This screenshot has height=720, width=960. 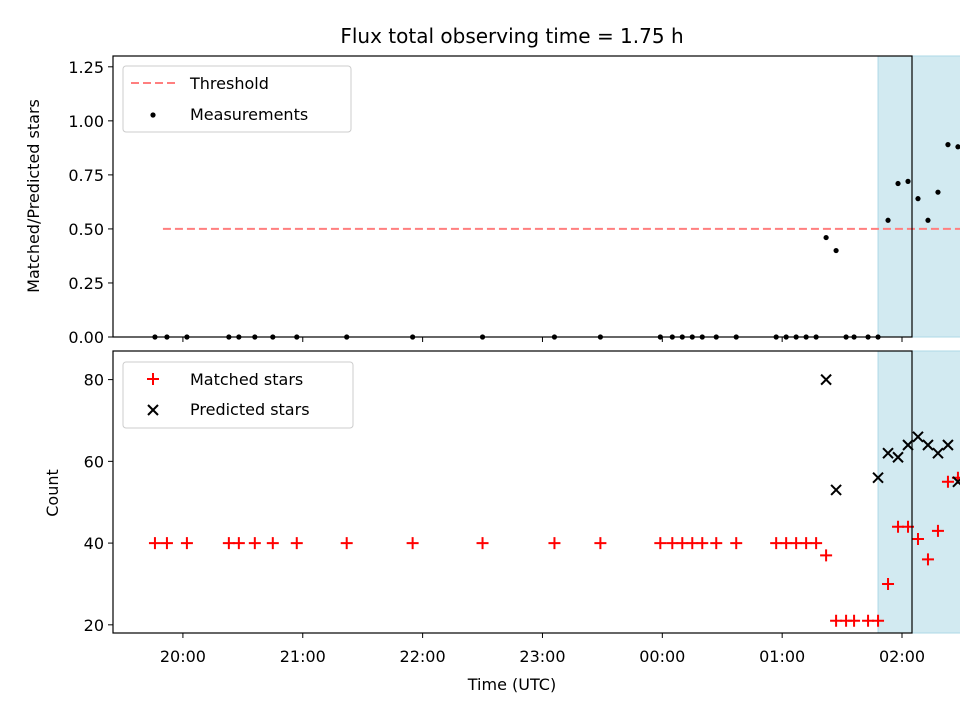 I want to click on top-y-axis-label: Matched/Predicted stars, so click(x=33, y=196).